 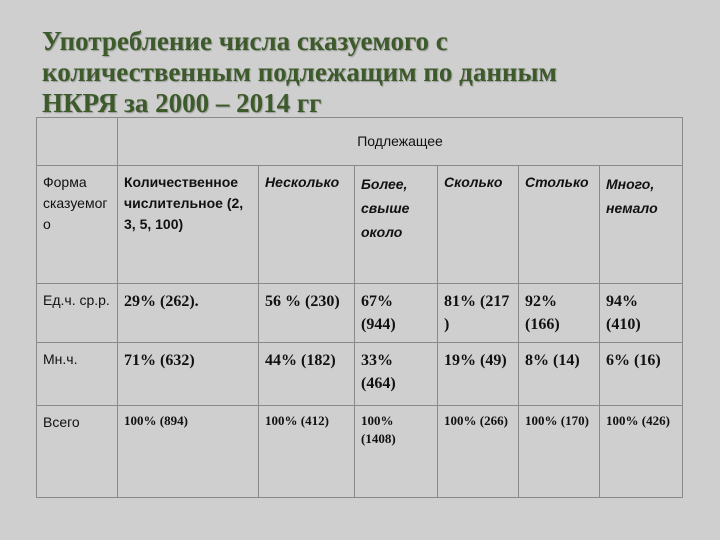 What do you see at coordinates (478, 224) in the screenshot?
I see `column-header: Сколько` at bounding box center [478, 224].